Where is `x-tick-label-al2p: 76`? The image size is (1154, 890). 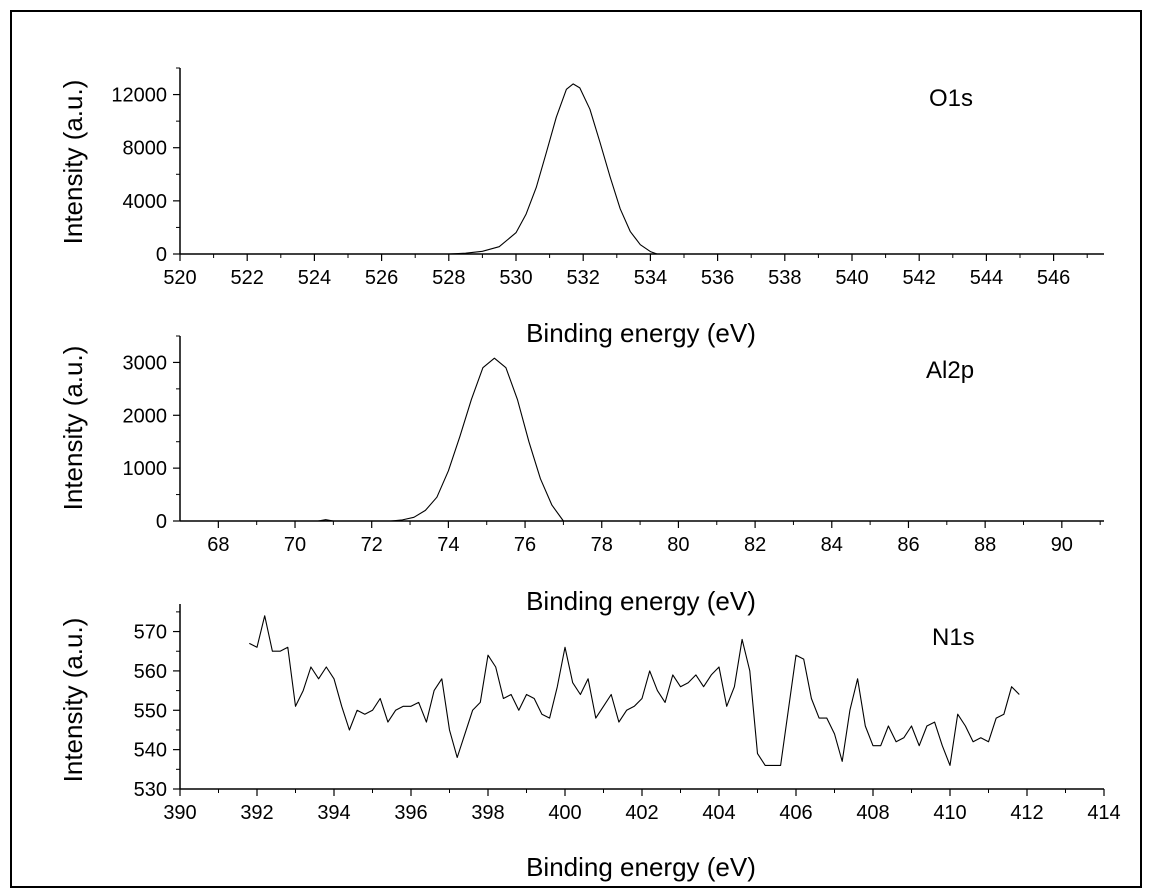
x-tick-label-al2p: 76 is located at coordinates (525, 545).